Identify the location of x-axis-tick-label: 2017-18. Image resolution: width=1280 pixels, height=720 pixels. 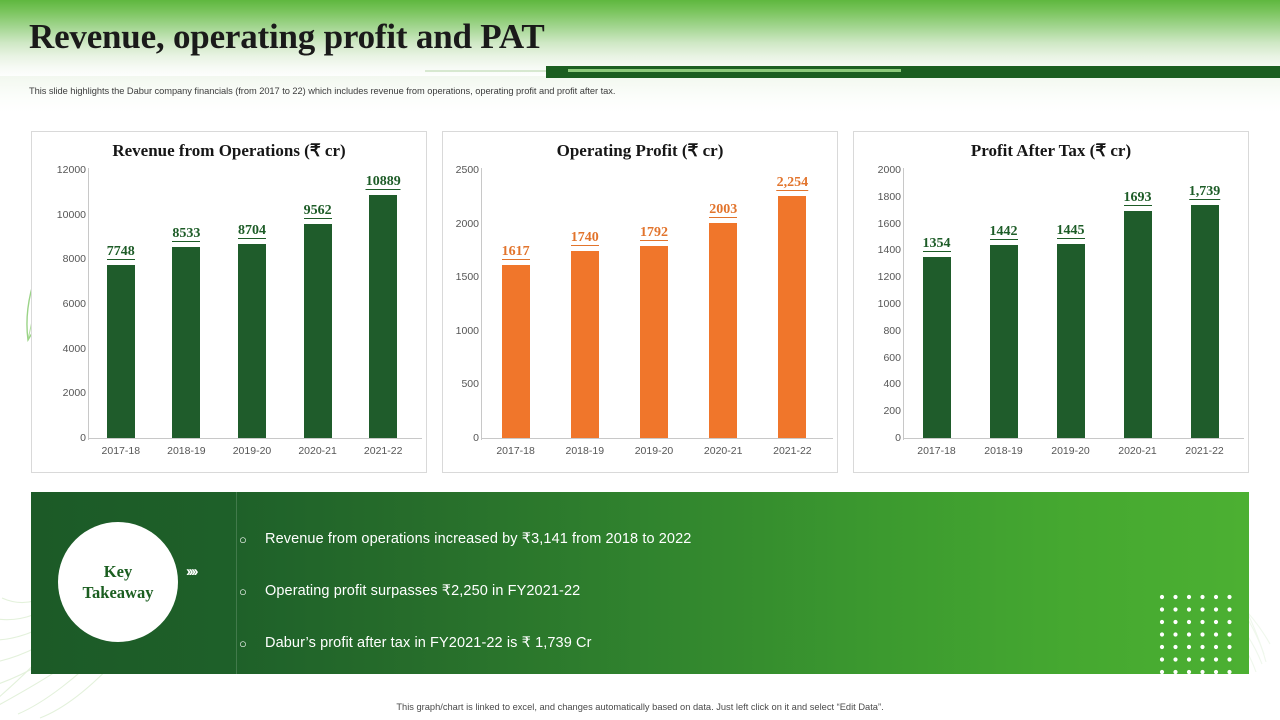
(515, 451).